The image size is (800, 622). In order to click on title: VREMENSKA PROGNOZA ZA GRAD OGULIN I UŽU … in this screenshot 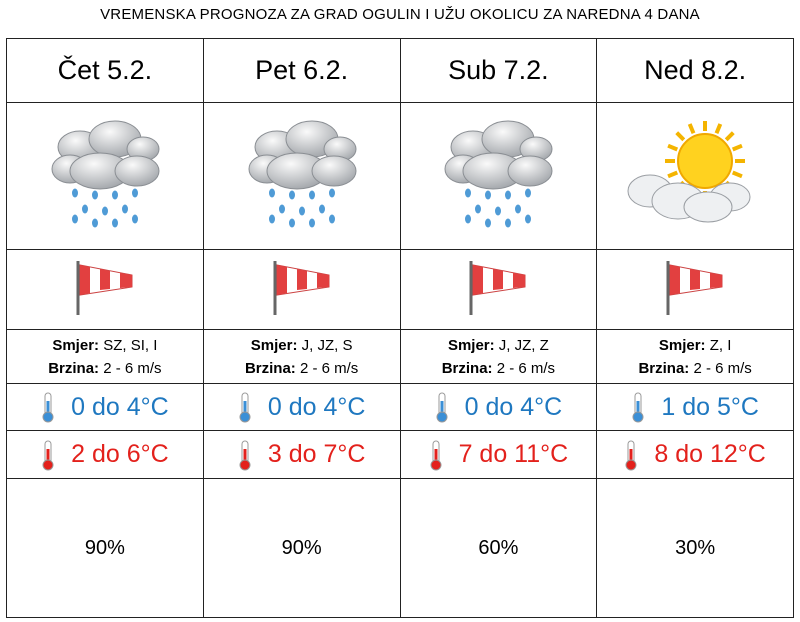, I will do `click(400, 14)`.